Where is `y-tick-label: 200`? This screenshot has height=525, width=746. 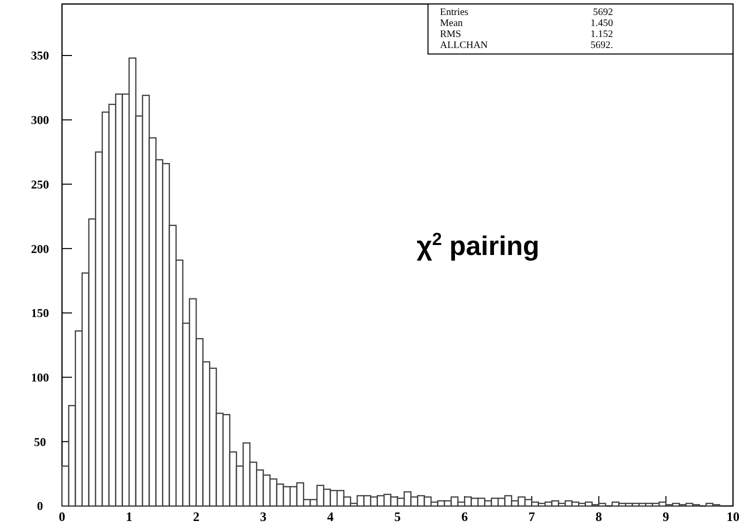
y-tick-label: 200 is located at coordinates (40, 249).